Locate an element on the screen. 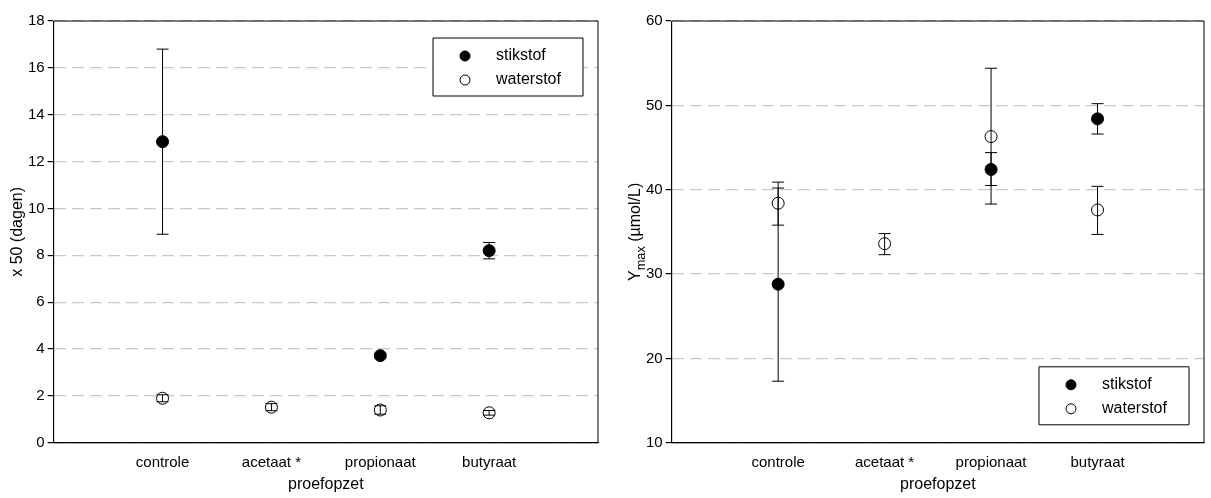 This screenshot has height=498, width=1211. y-tick-label: 12 is located at coordinates (36, 160).